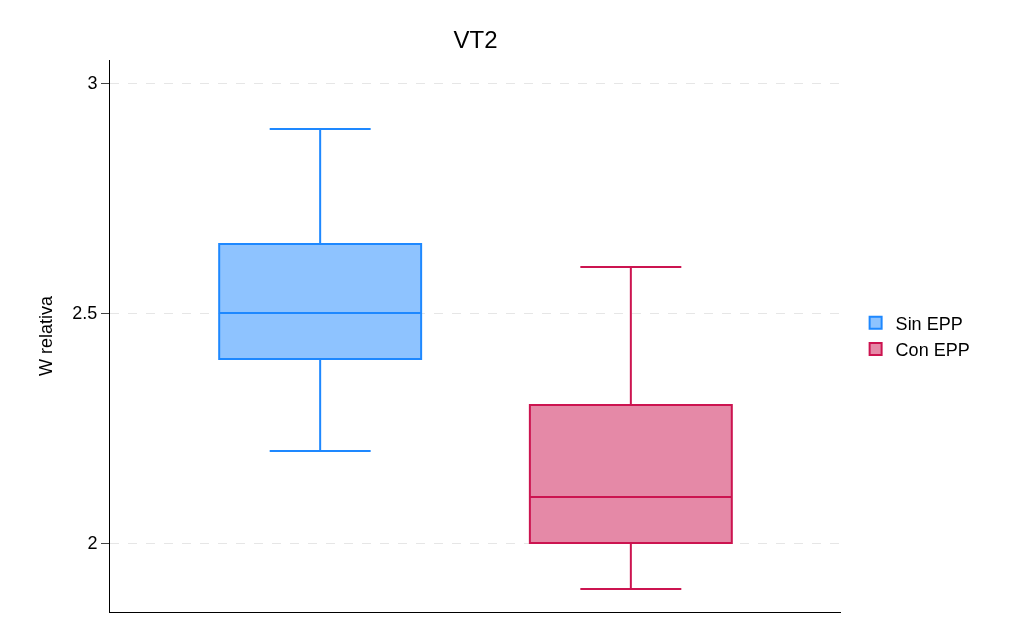 Image resolution: width=1021 pixels, height=627 pixels. Describe the element at coordinates (92, 543) in the screenshot. I see `y-tick-label: 2` at that location.